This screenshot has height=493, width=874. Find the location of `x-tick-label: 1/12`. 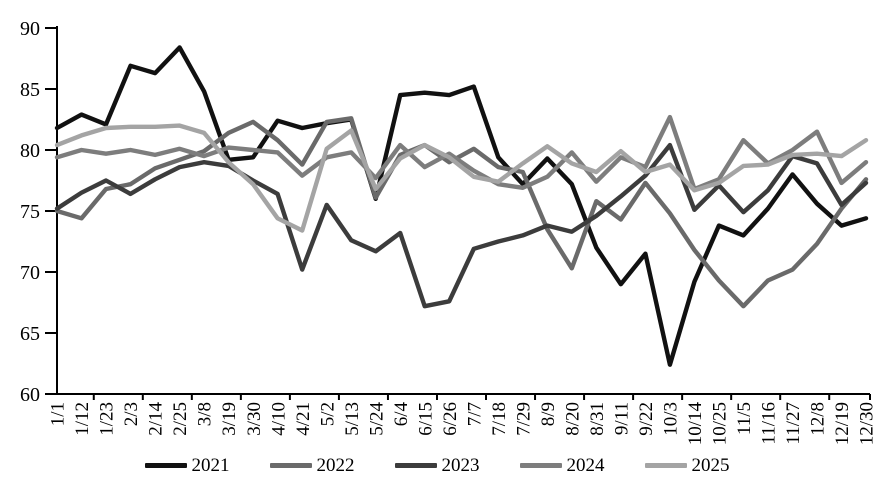

x-tick-label: 1/12 is located at coordinates (82, 419).